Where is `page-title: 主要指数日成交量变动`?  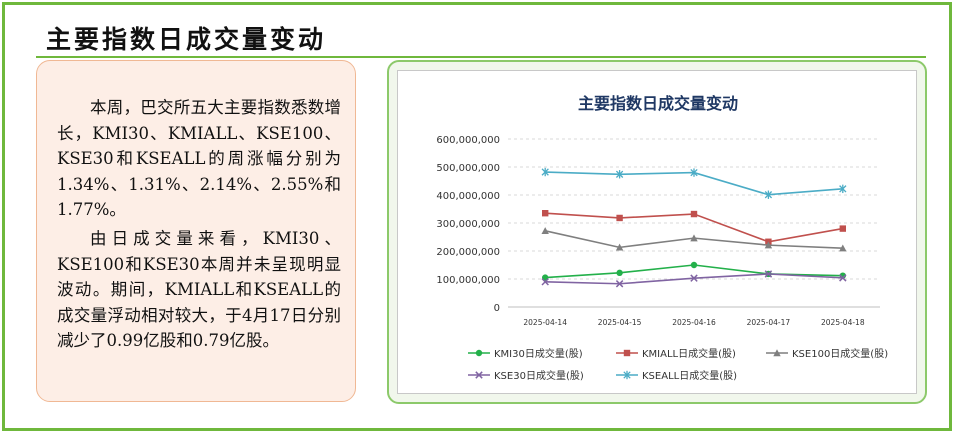 page-title: 主要指数日成交量变动 is located at coordinates (186, 39).